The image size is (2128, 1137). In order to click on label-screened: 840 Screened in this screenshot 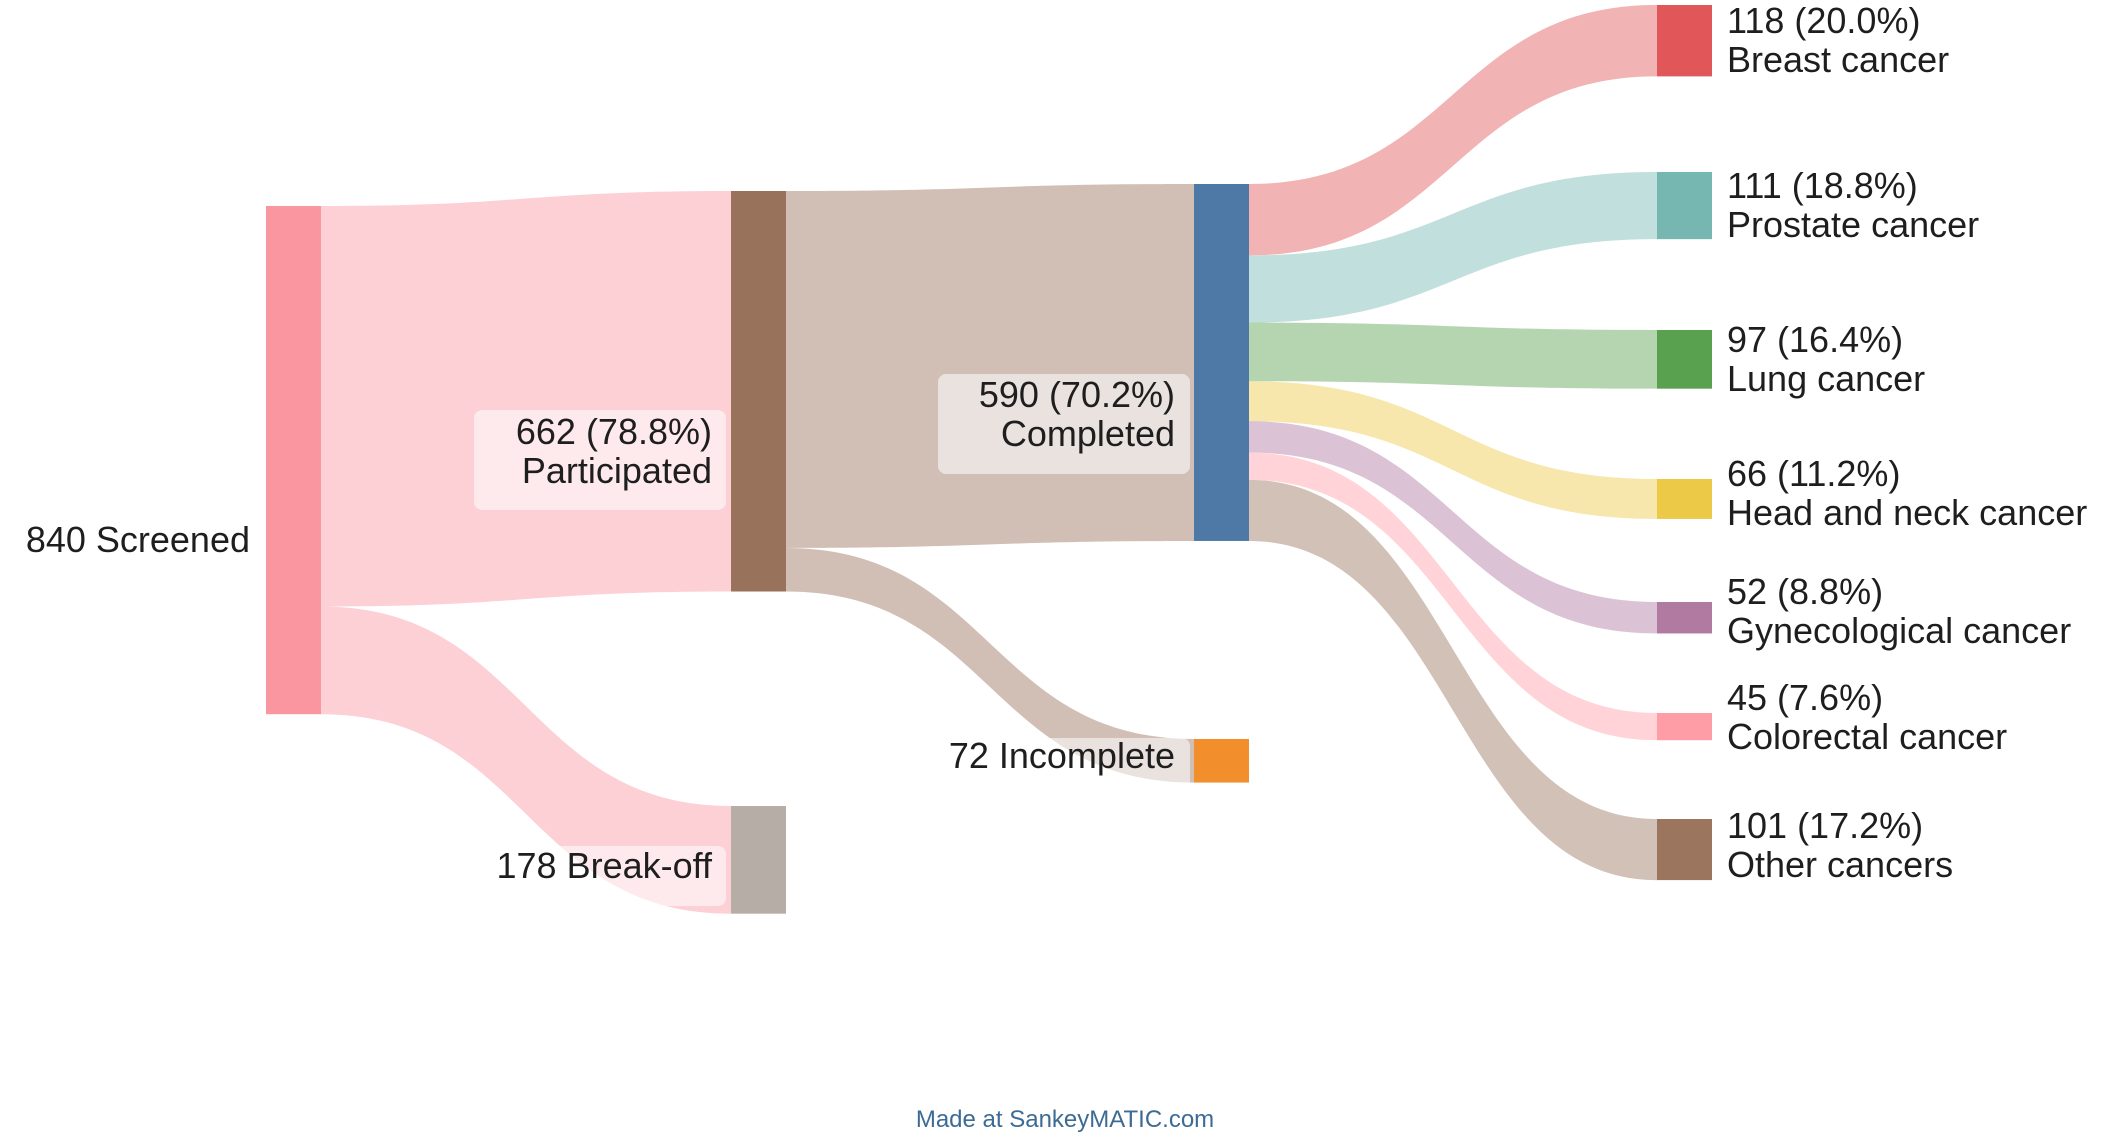, I will do `click(138, 539)`.